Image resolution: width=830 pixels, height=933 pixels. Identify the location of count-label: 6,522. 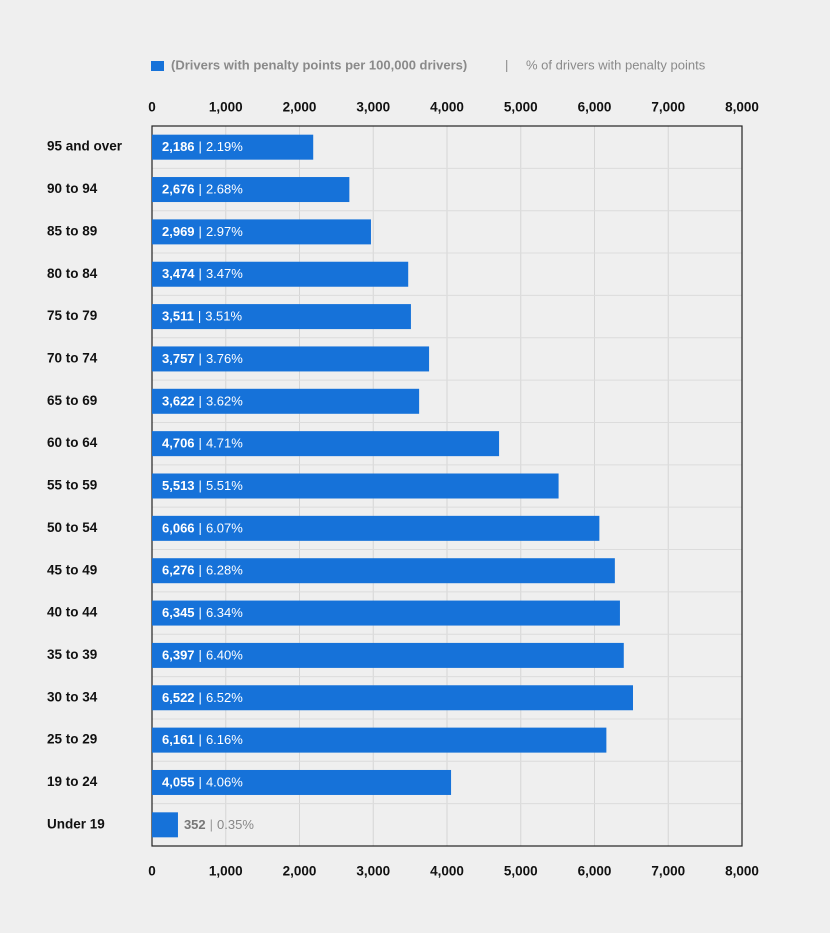
(178, 697).